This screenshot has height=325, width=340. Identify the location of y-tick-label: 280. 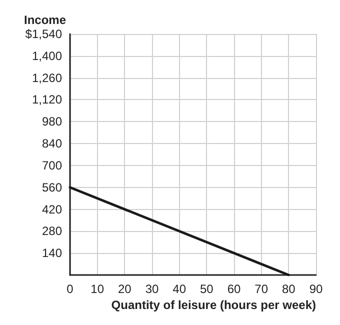
(52, 231).